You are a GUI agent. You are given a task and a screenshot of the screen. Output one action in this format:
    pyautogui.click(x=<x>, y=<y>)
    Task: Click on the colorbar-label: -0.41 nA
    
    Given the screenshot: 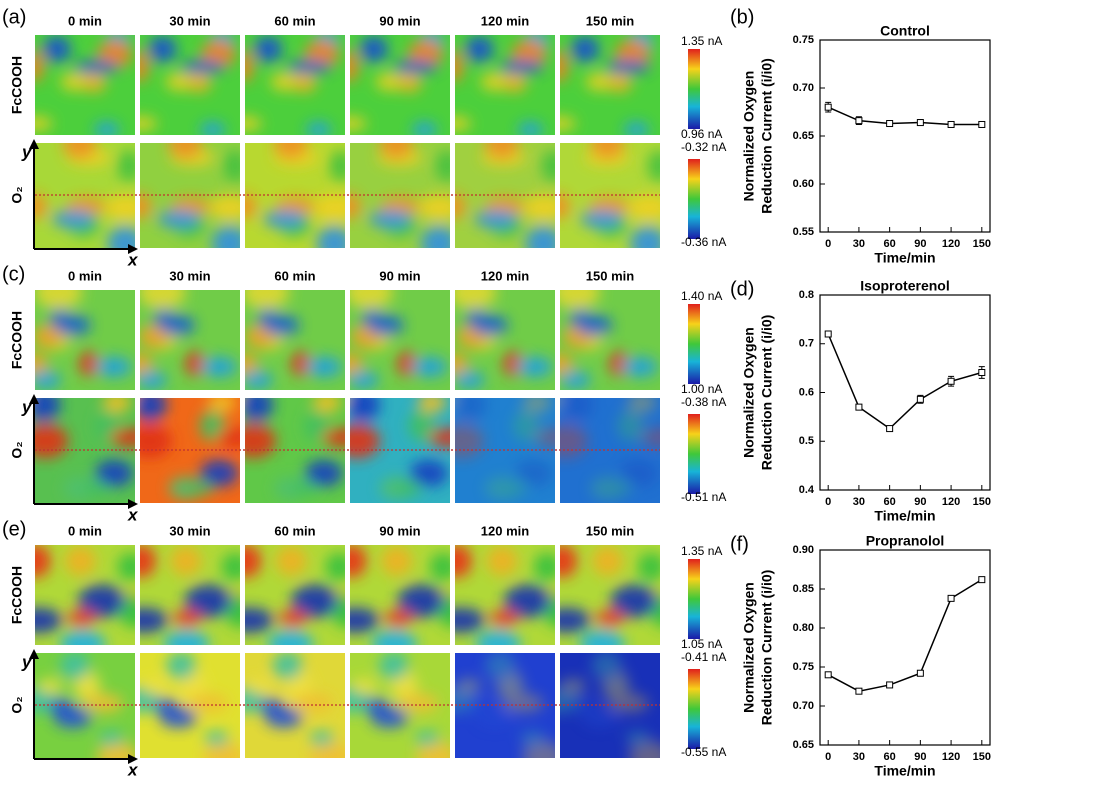 What is the action you would take?
    pyautogui.click(x=703, y=657)
    